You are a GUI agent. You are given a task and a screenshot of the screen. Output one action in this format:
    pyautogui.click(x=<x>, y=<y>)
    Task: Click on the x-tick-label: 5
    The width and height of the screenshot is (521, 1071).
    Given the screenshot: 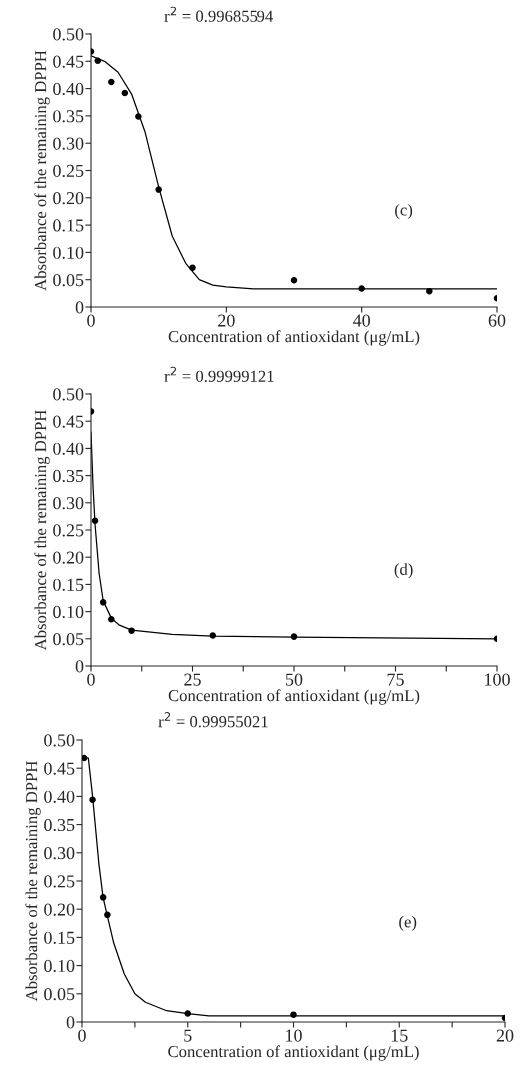 What is the action you would take?
    pyautogui.click(x=188, y=1035)
    